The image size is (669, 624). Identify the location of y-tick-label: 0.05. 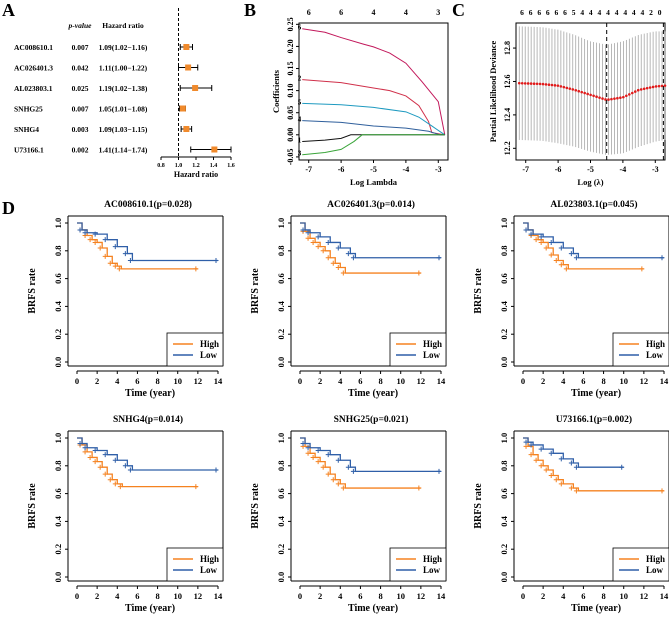
(290, 113).